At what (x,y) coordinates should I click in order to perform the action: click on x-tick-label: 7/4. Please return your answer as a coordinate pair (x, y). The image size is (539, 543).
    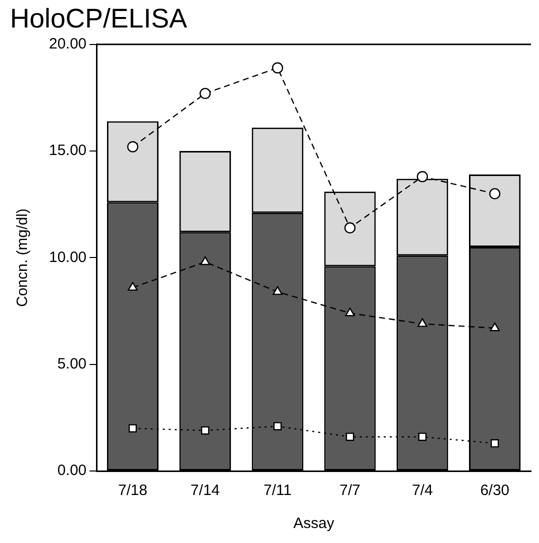
    Looking at the image, I should click on (422, 491).